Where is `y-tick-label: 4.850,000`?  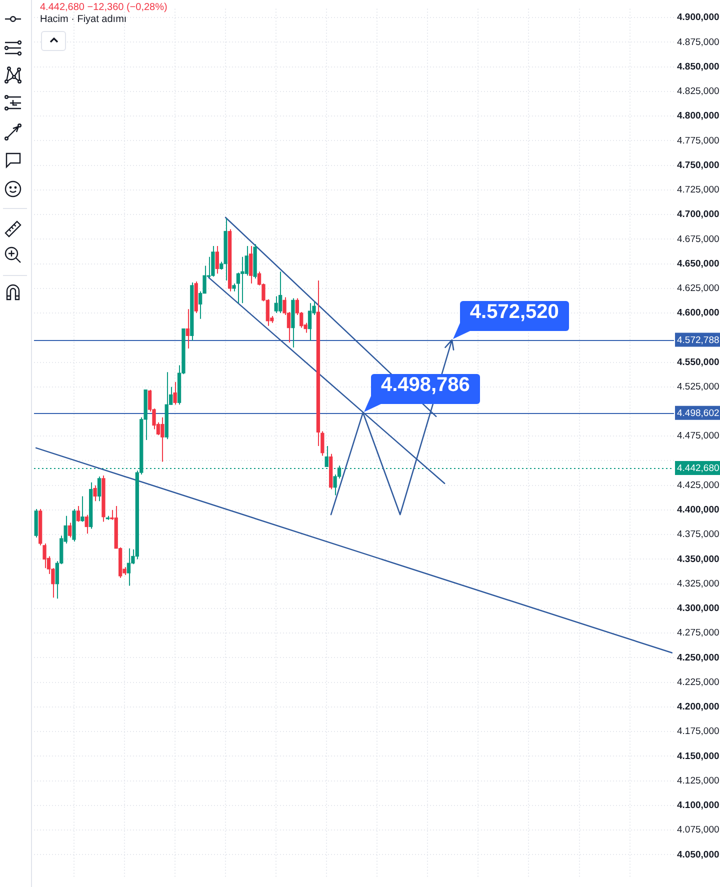
y-tick-label: 4.850,000 is located at coordinates (698, 66).